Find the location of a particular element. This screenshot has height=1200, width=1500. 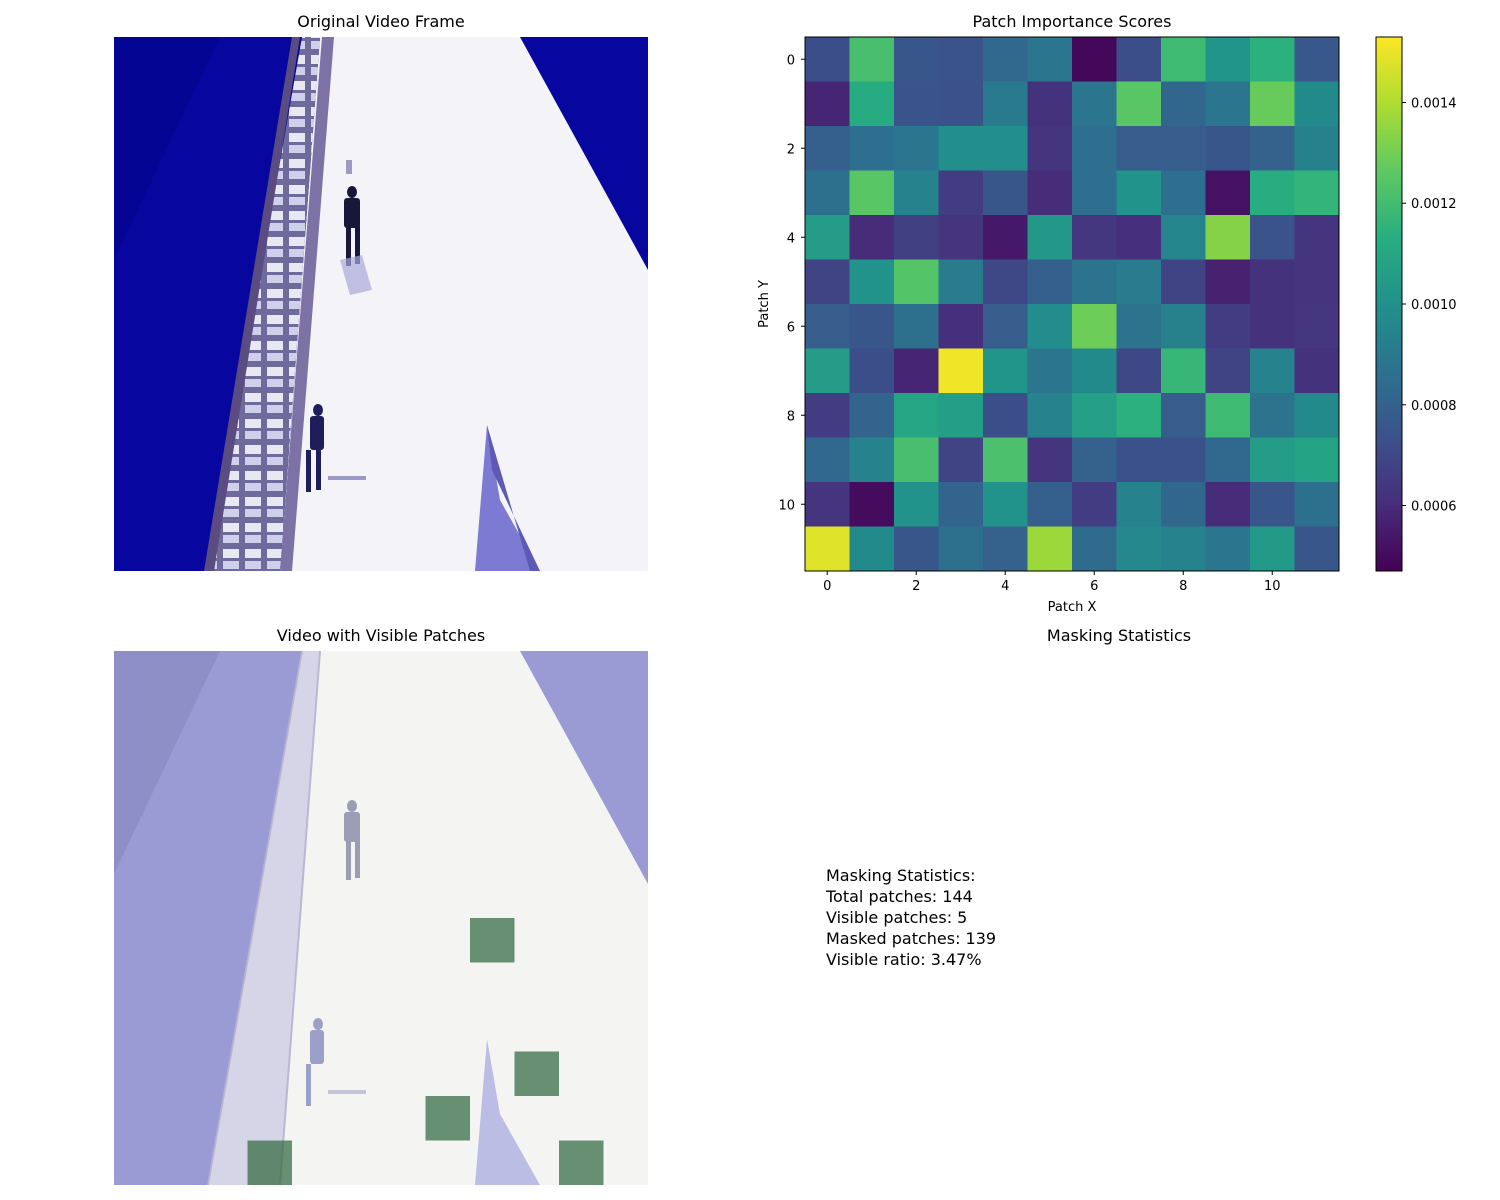

colorbar-tick-label: 0.0010 is located at coordinates (1434, 305).